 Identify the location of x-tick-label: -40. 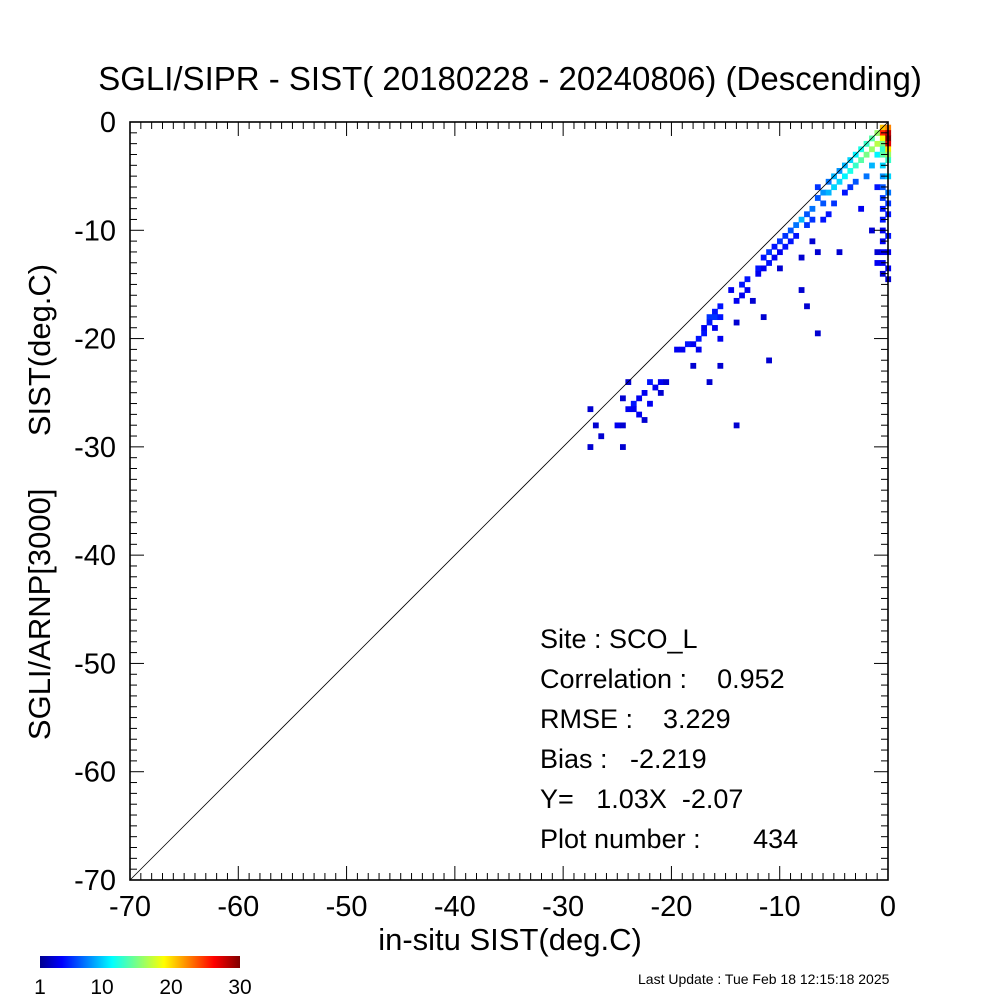
(455, 907).